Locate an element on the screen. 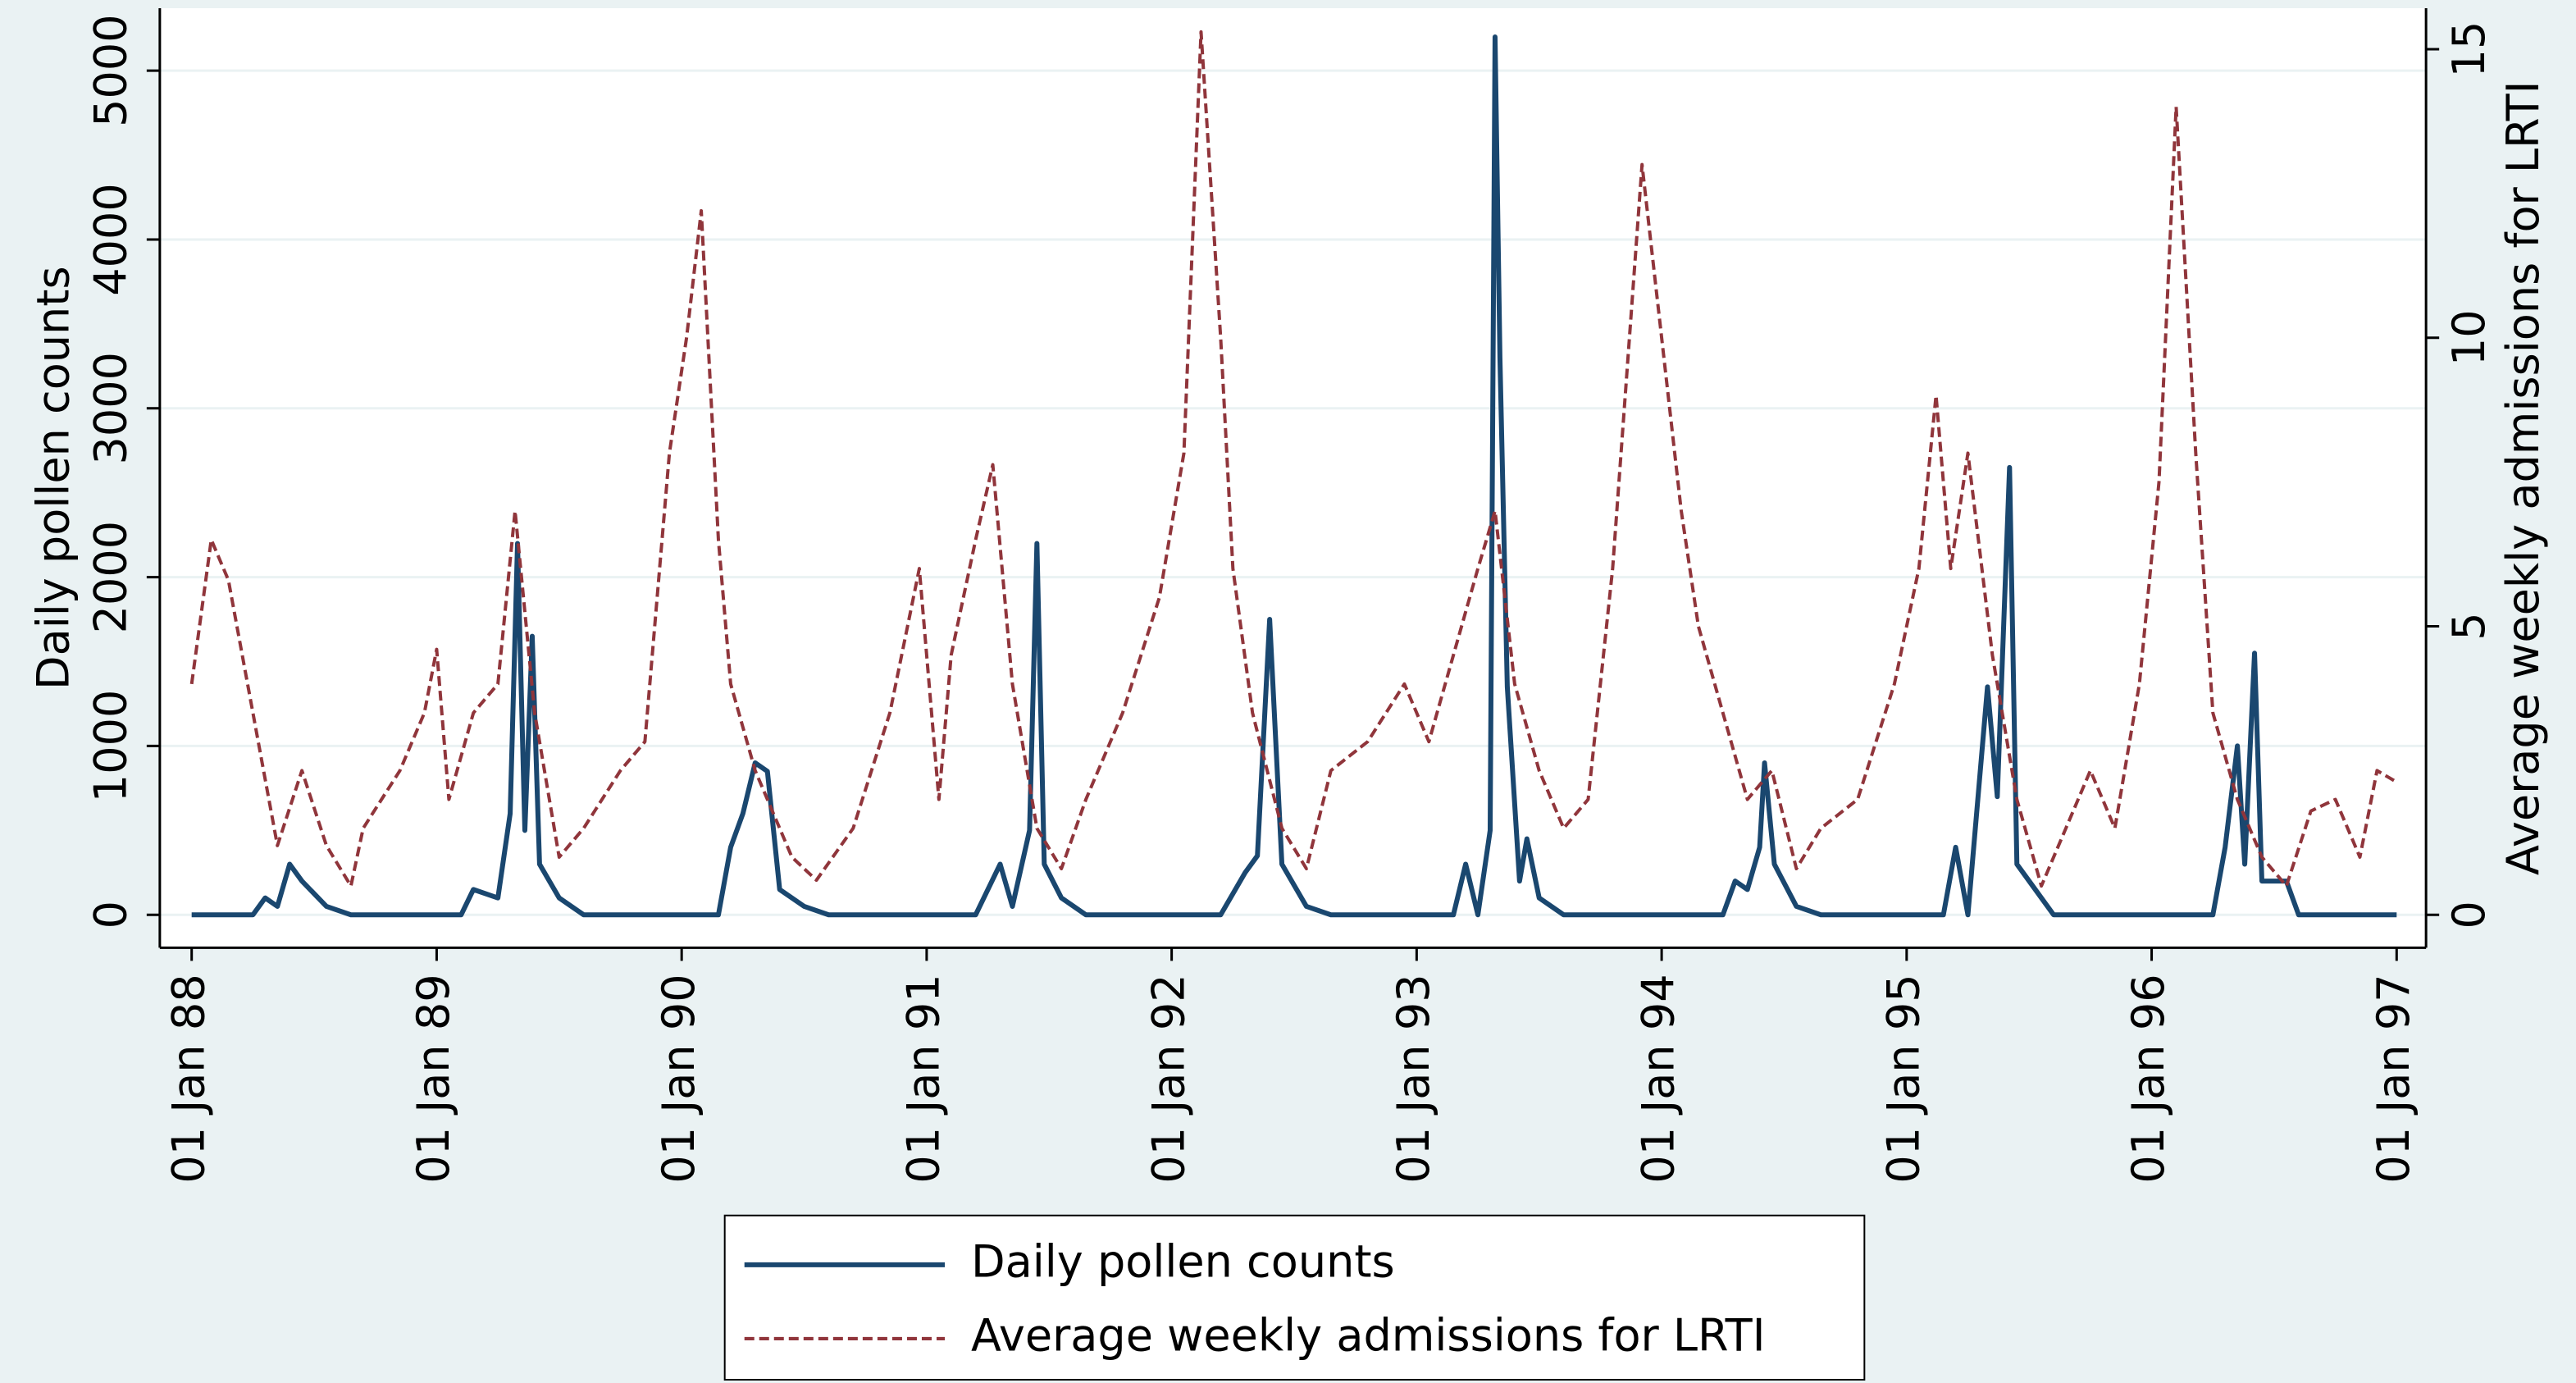 The width and height of the screenshot is (2576, 1383). y2-tick-label: 0 is located at coordinates (2469, 915).